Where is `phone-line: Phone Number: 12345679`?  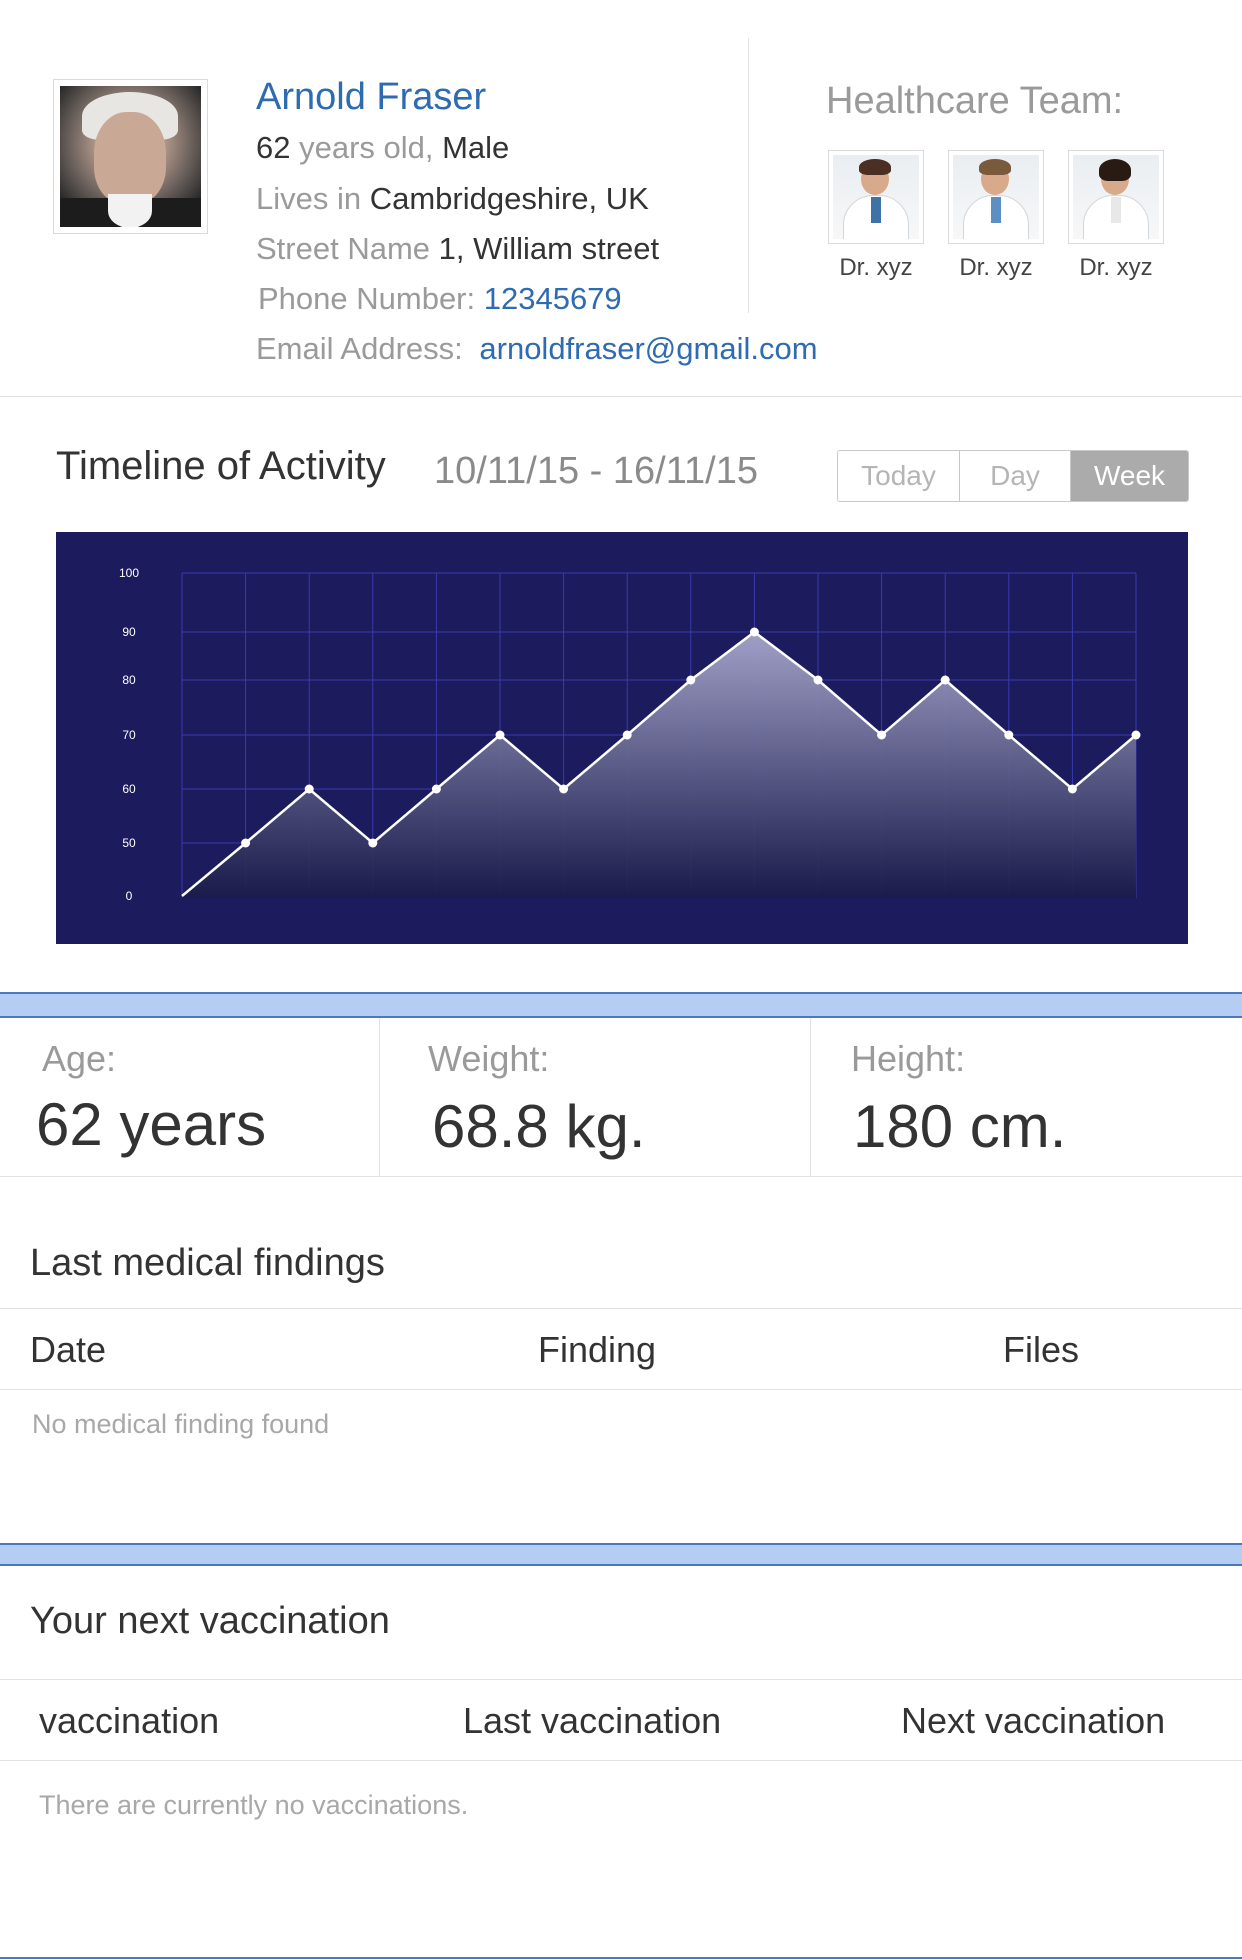
phone-line: Phone Number: 12345679 is located at coordinates (440, 299).